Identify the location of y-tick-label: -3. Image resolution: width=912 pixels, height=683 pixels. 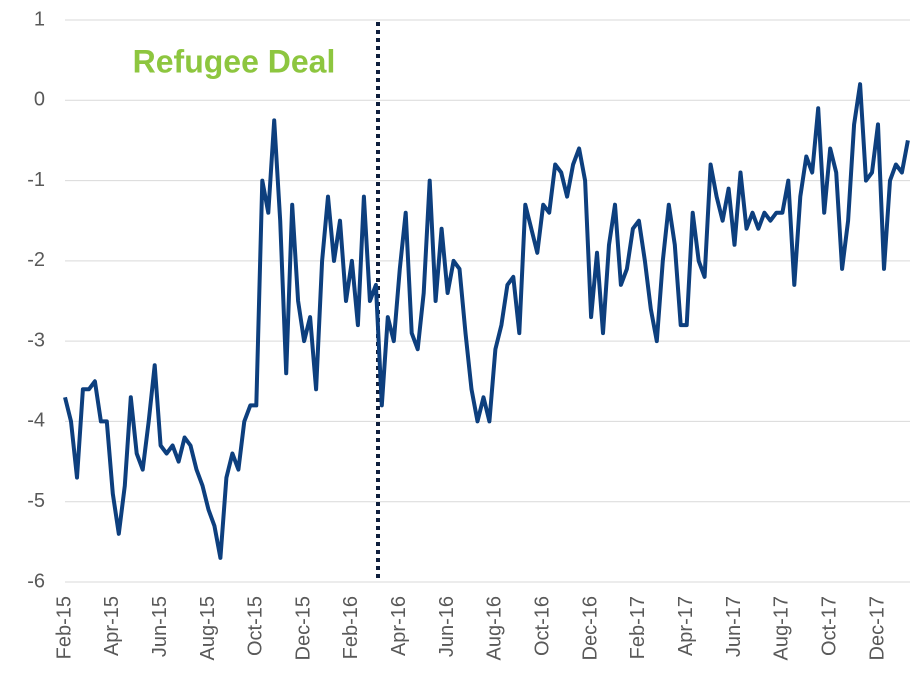
(36, 340).